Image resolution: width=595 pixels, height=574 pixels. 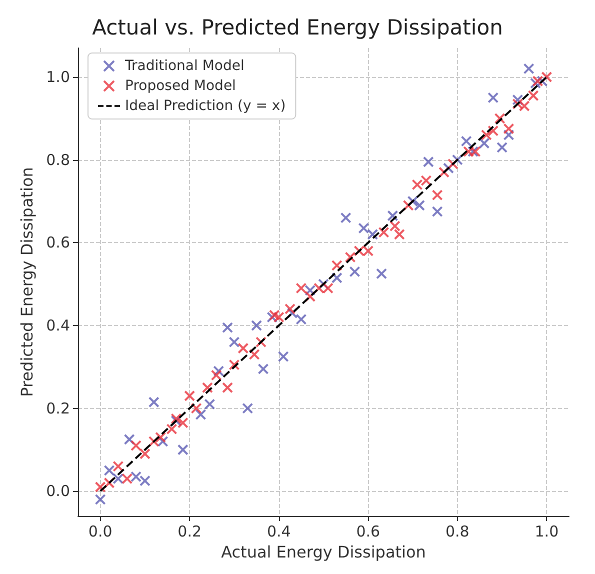 I want to click on legend-label: Ideal Prediction (y = x), so click(x=205, y=106).